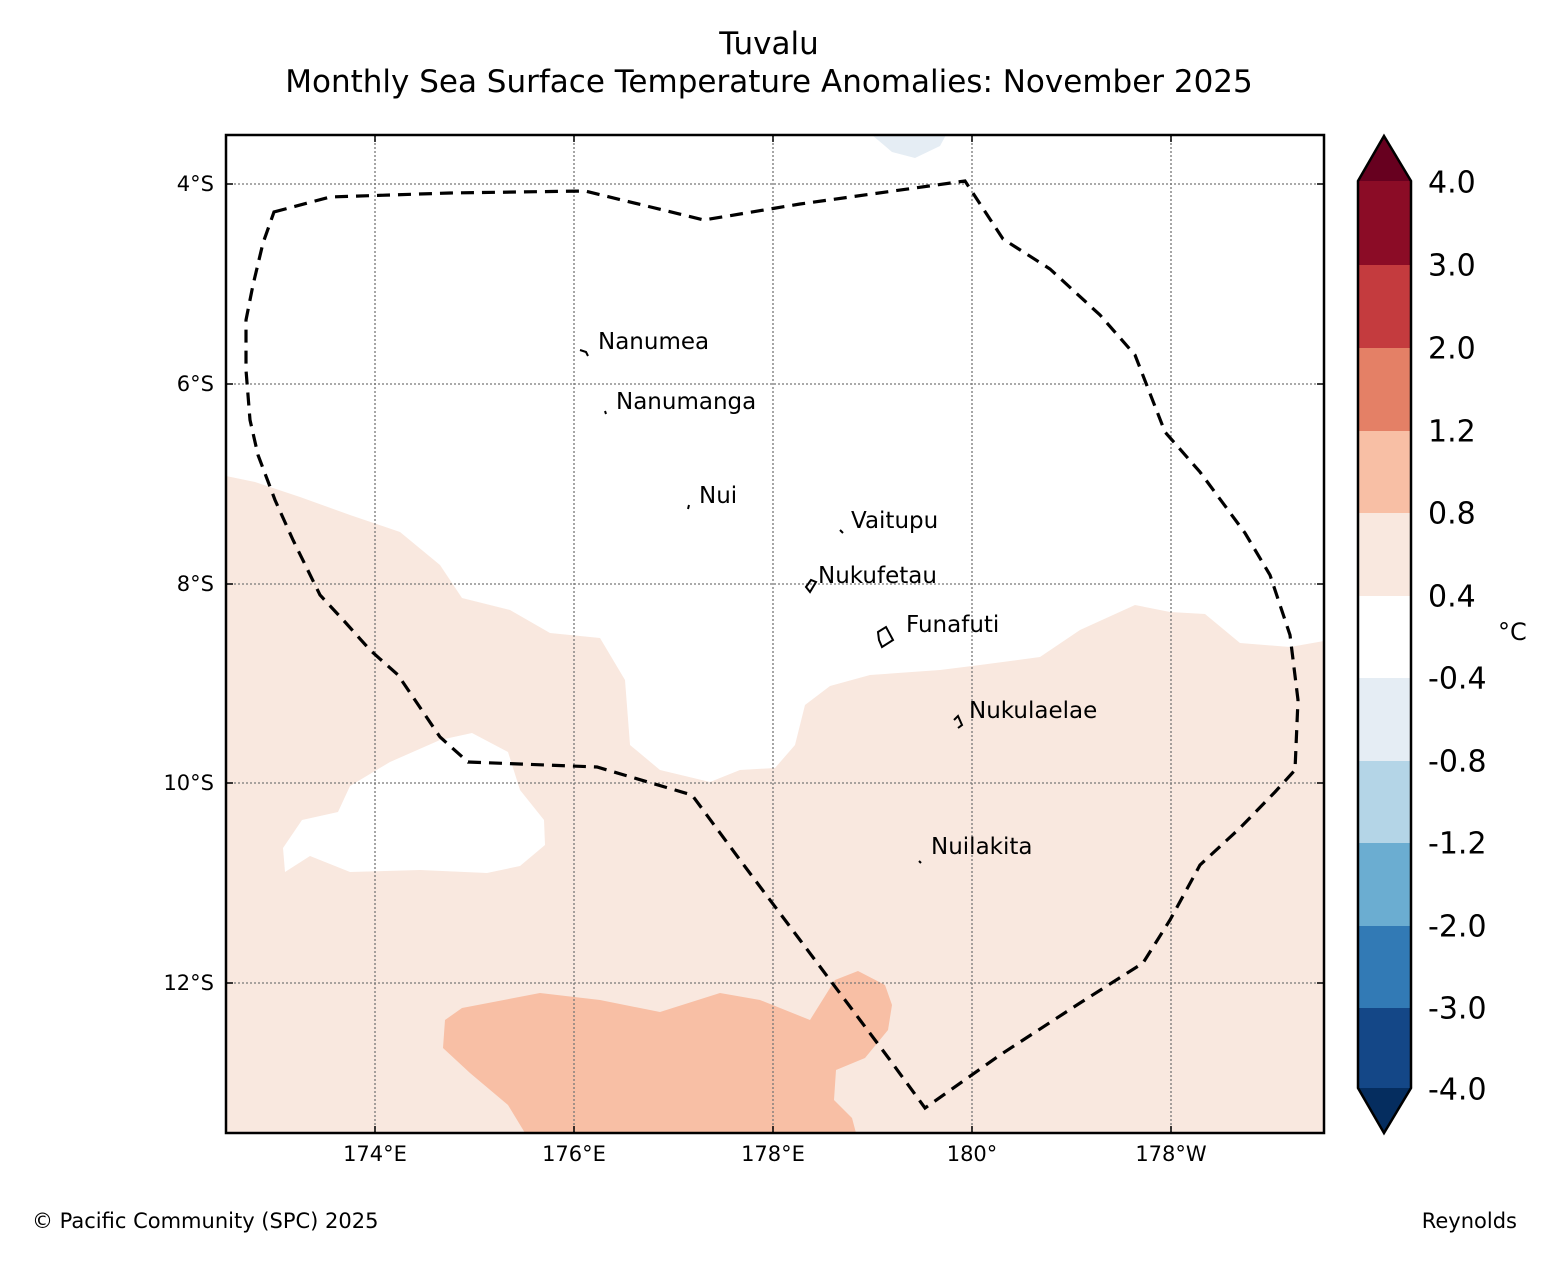  Describe the element at coordinates (769, 44) in the screenshot. I see `map-title: Tuvalu` at that location.